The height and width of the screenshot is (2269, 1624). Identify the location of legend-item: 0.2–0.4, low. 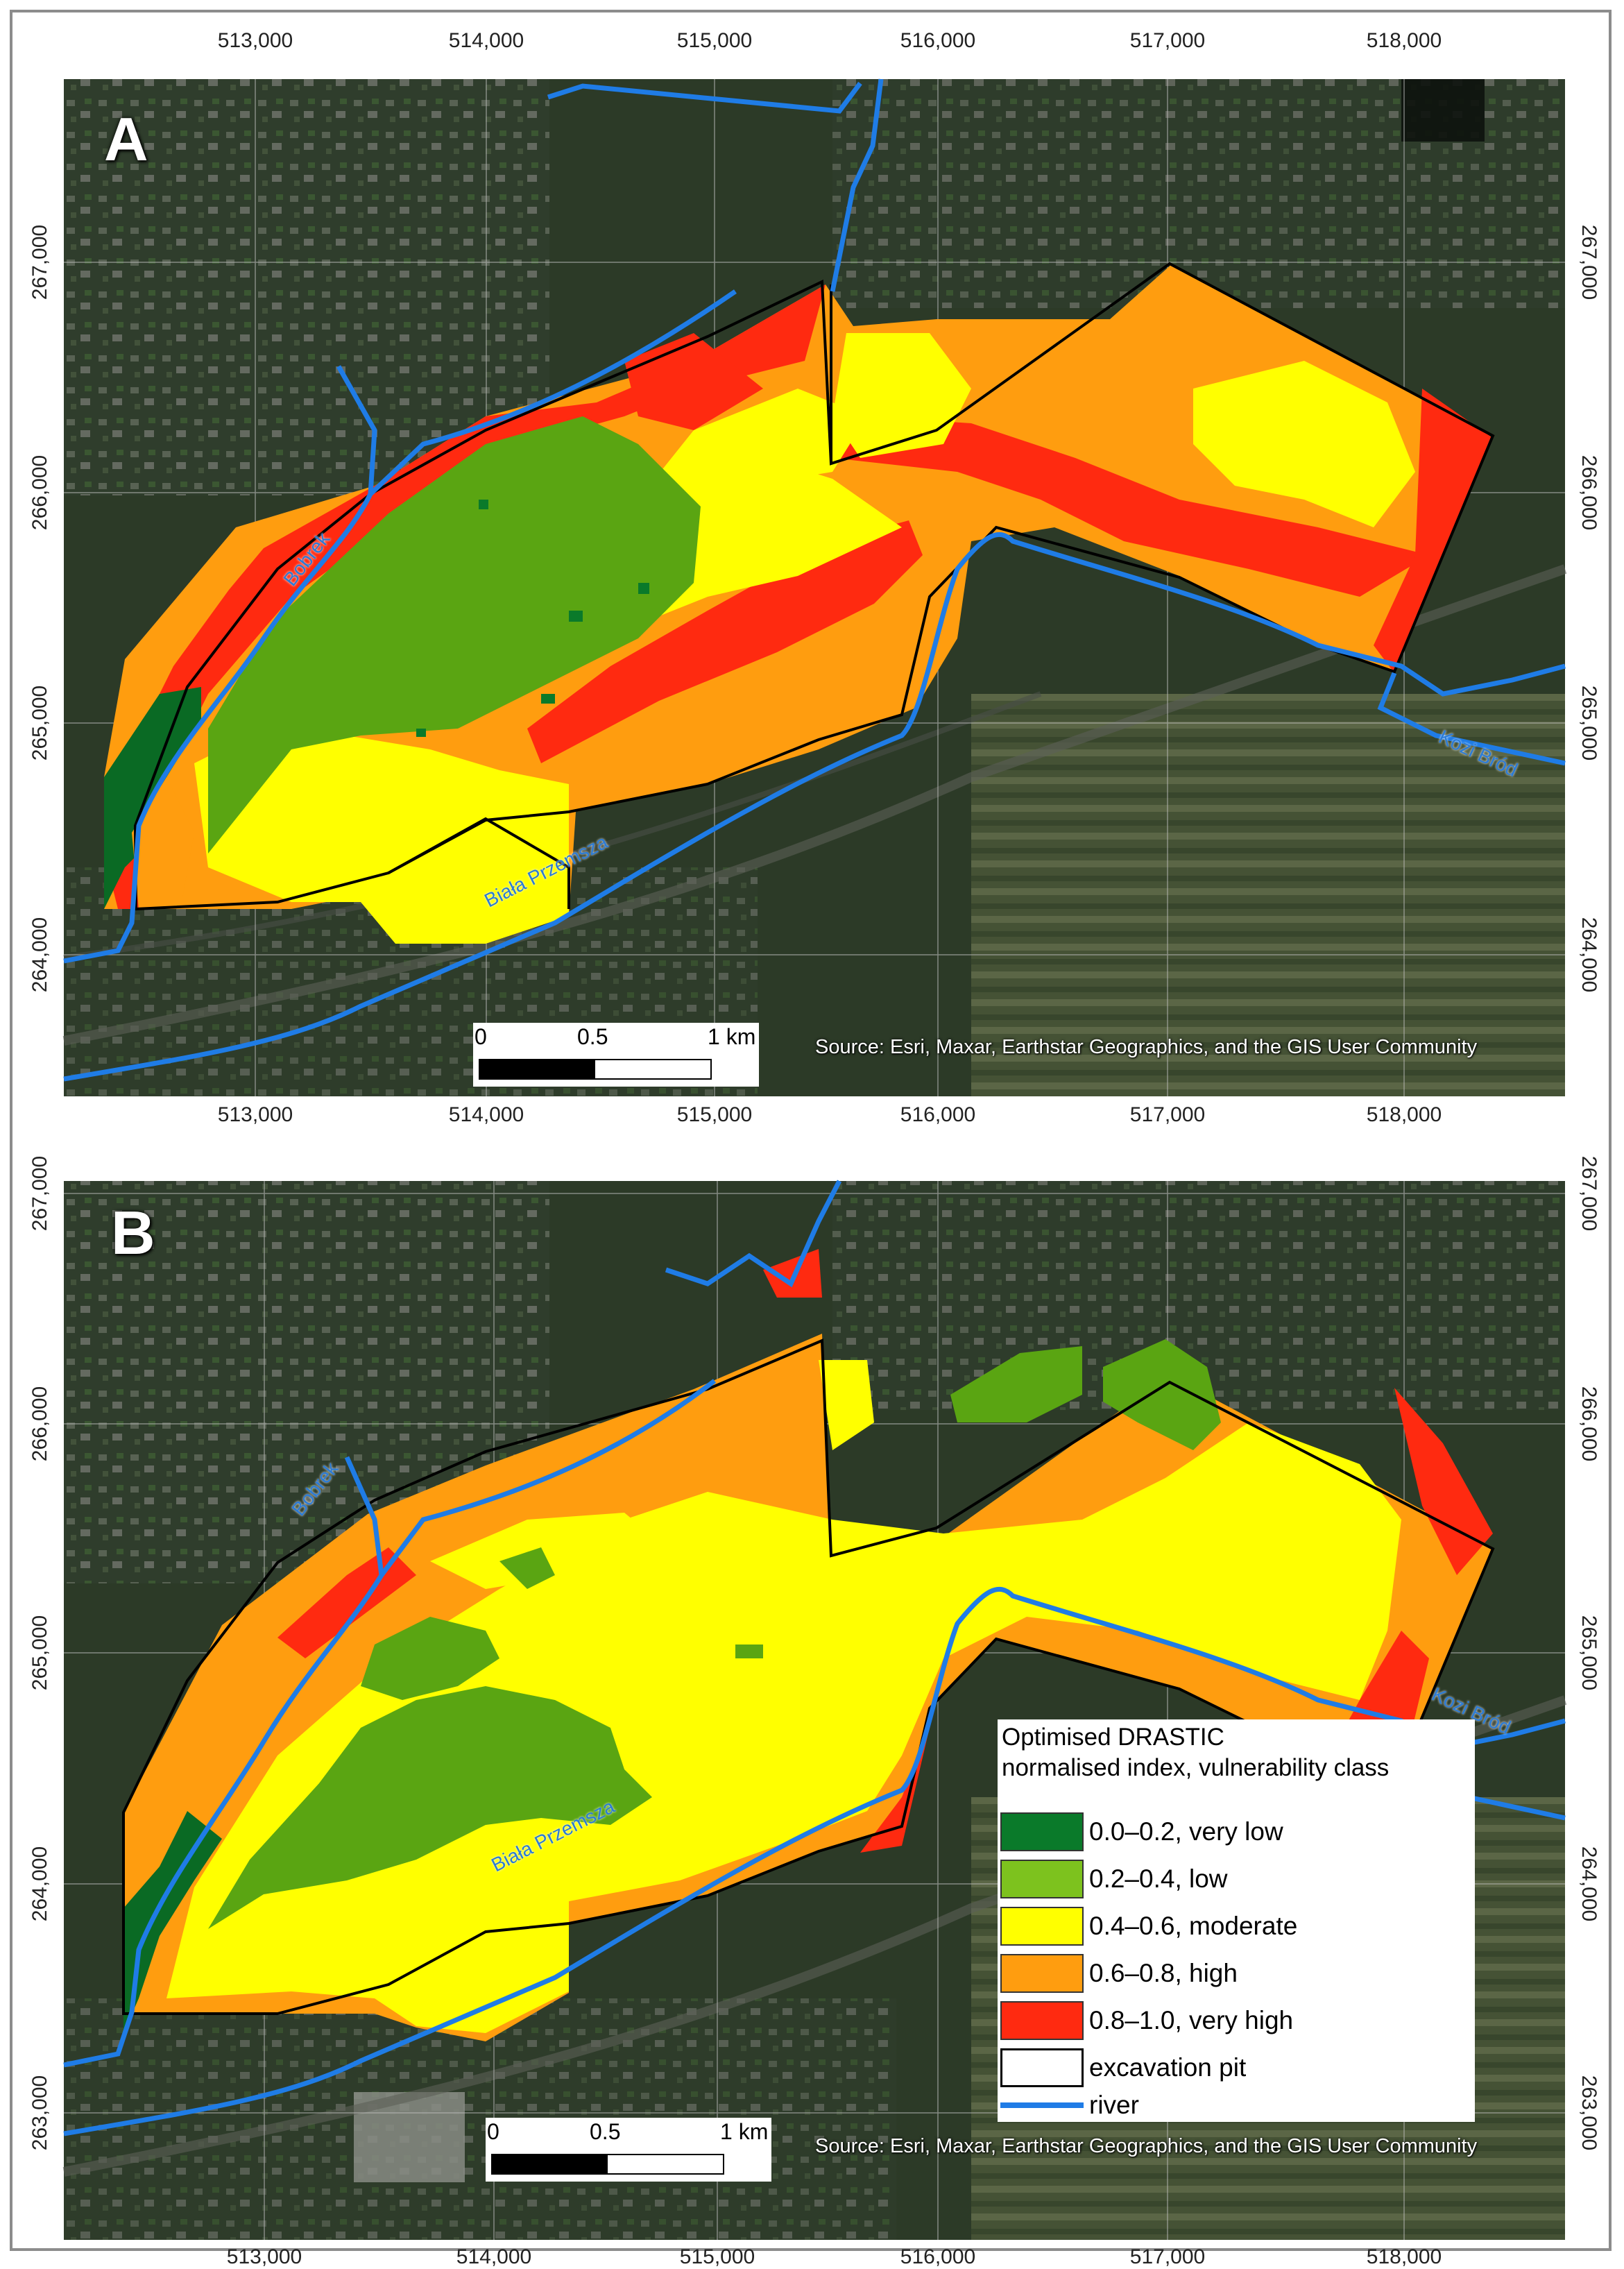
(1114, 1879).